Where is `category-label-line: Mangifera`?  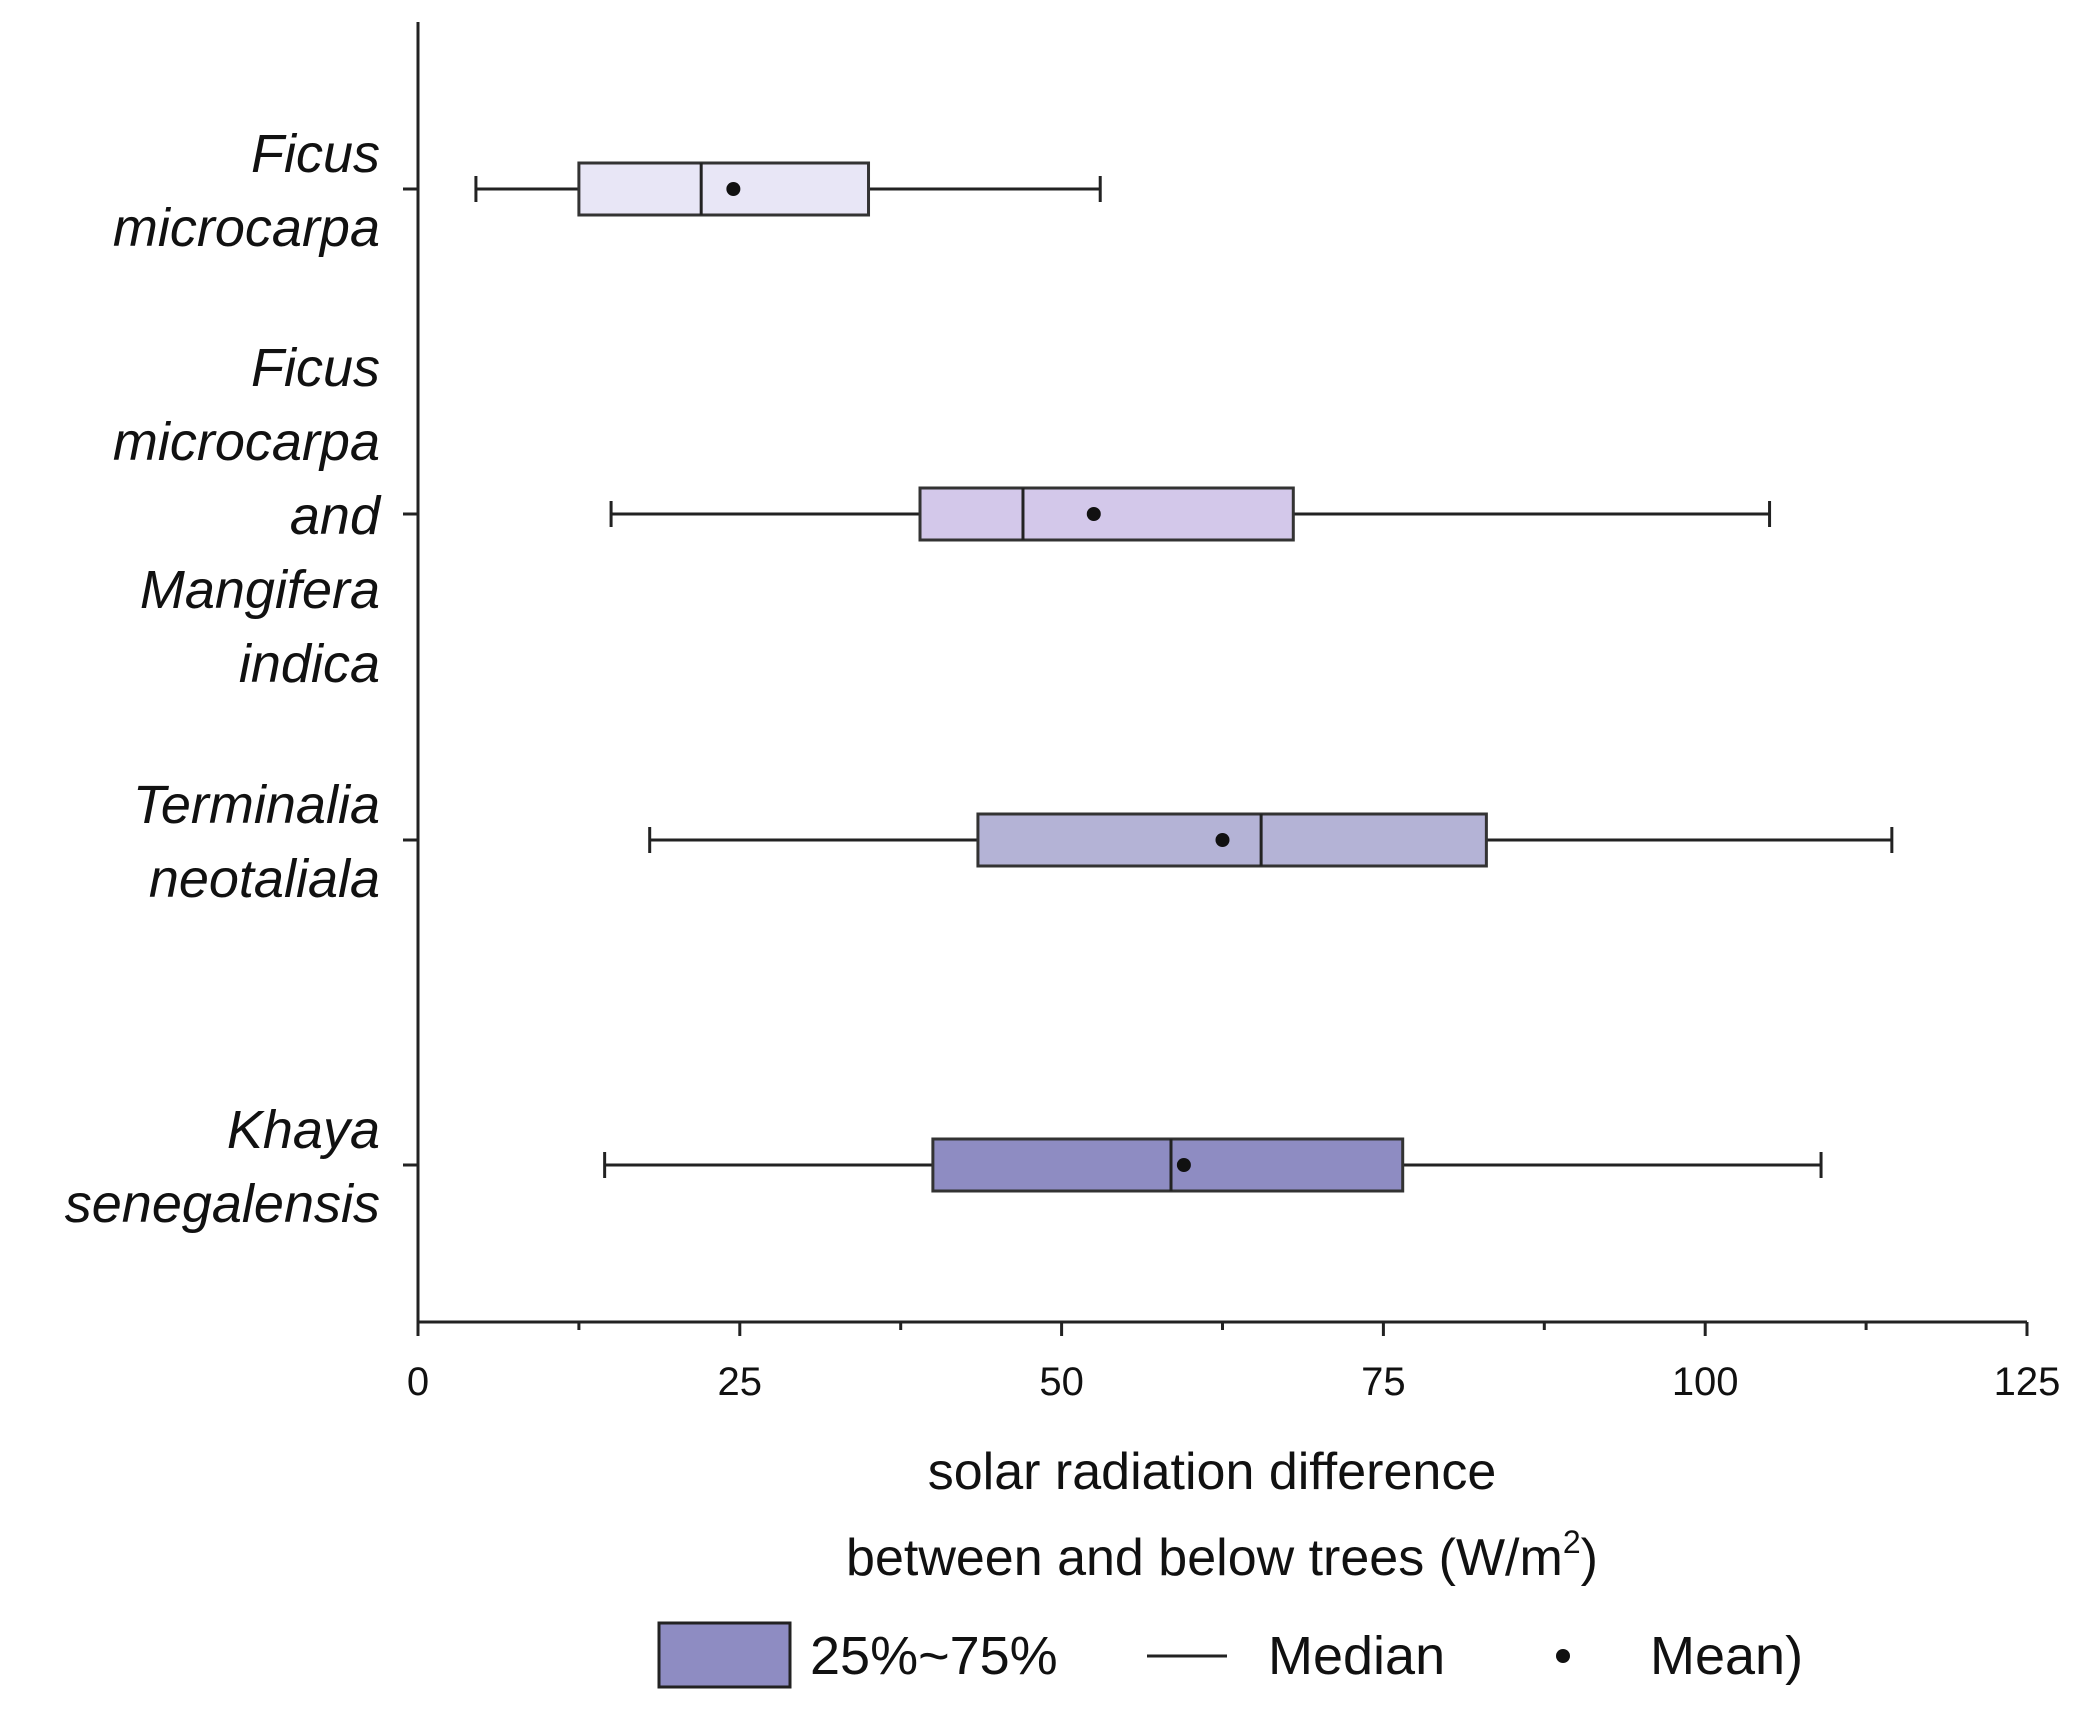
category-label-line: Mangifera is located at coordinates (260, 590).